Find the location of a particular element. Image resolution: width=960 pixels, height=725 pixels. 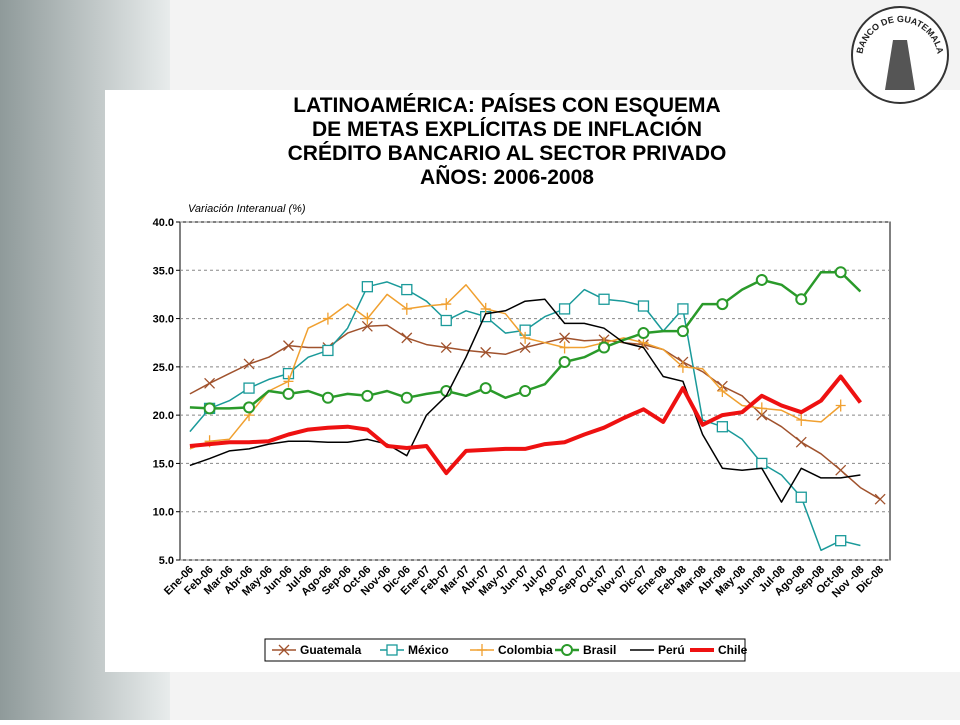

legend-box is located at coordinates (505, 650).